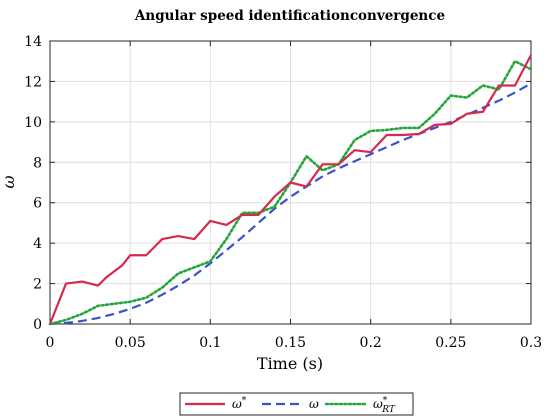 The height and width of the screenshot is (419, 550). What do you see at coordinates (239, 403) in the screenshot?
I see `legend-label-0: ω*` at bounding box center [239, 403].